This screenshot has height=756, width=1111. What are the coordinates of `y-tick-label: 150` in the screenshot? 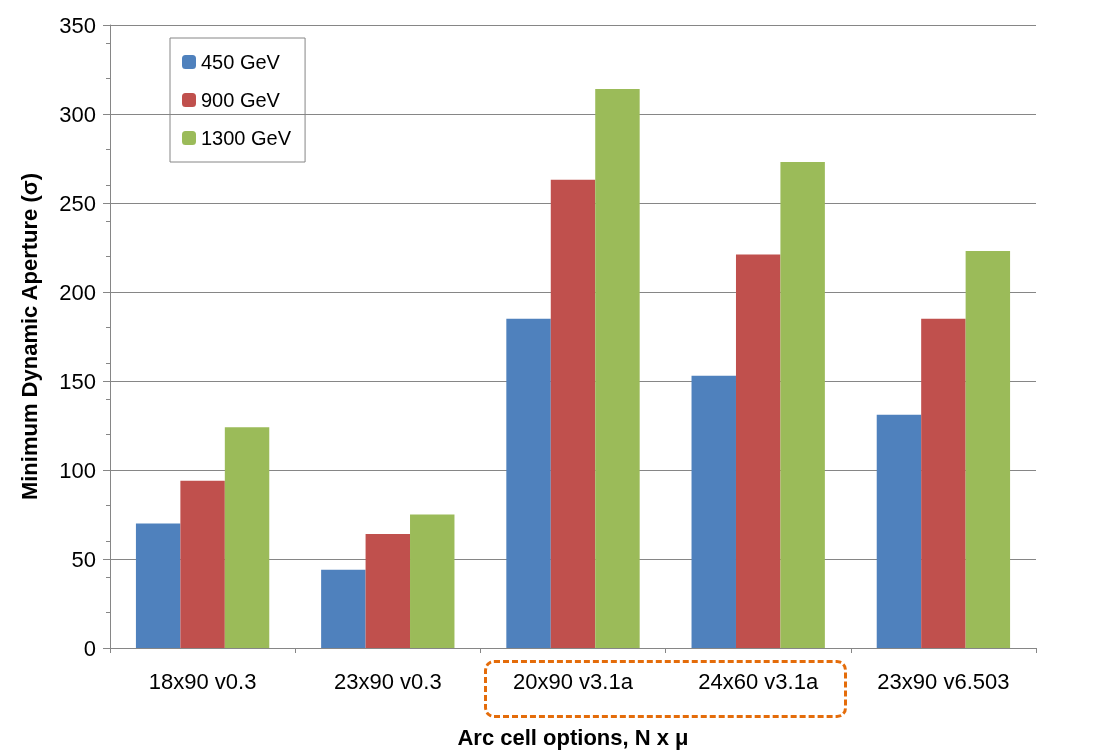 It's located at (77, 381).